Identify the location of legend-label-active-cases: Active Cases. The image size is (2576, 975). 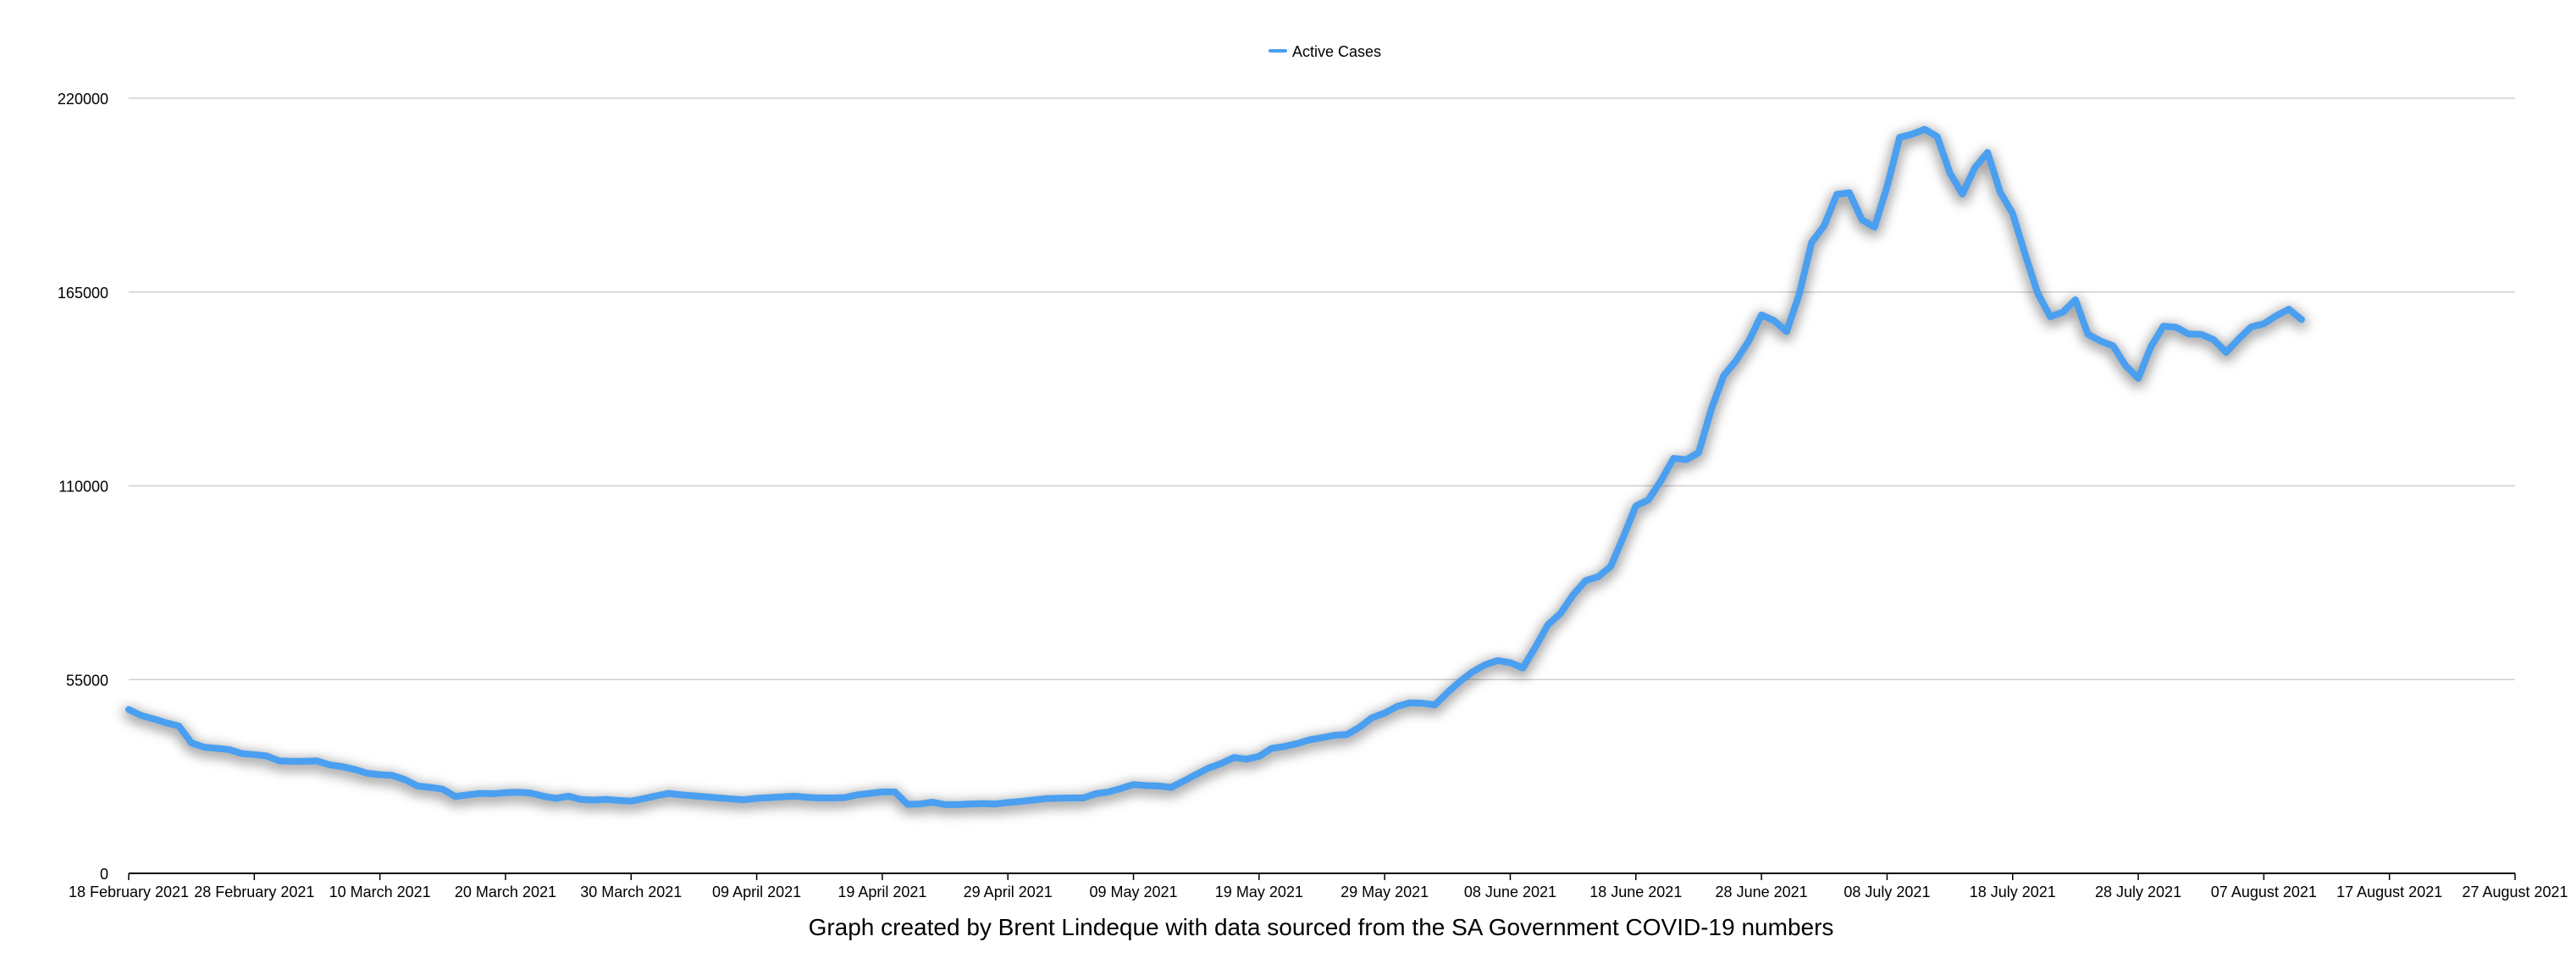
(1336, 51).